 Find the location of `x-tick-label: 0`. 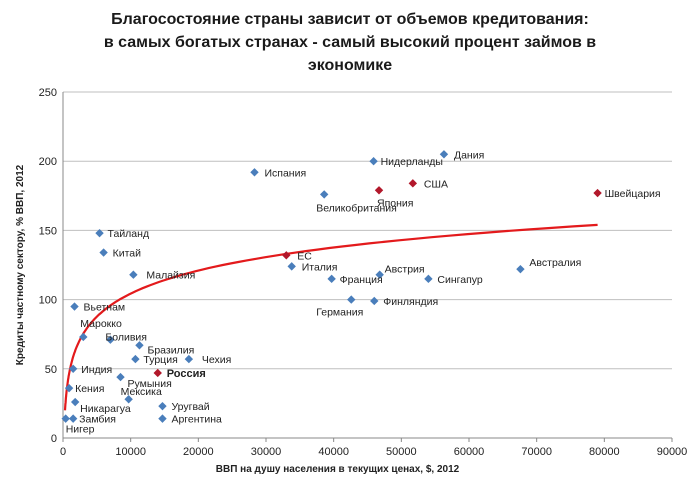

x-tick-label: 0 is located at coordinates (63, 452).